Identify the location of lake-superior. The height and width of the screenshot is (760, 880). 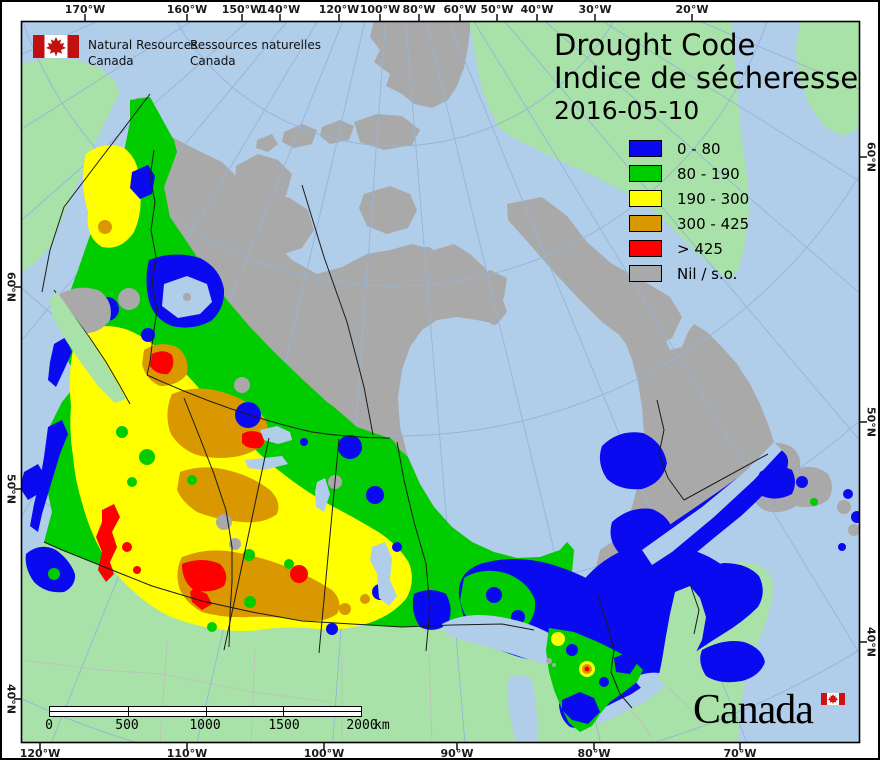
(508, 642).